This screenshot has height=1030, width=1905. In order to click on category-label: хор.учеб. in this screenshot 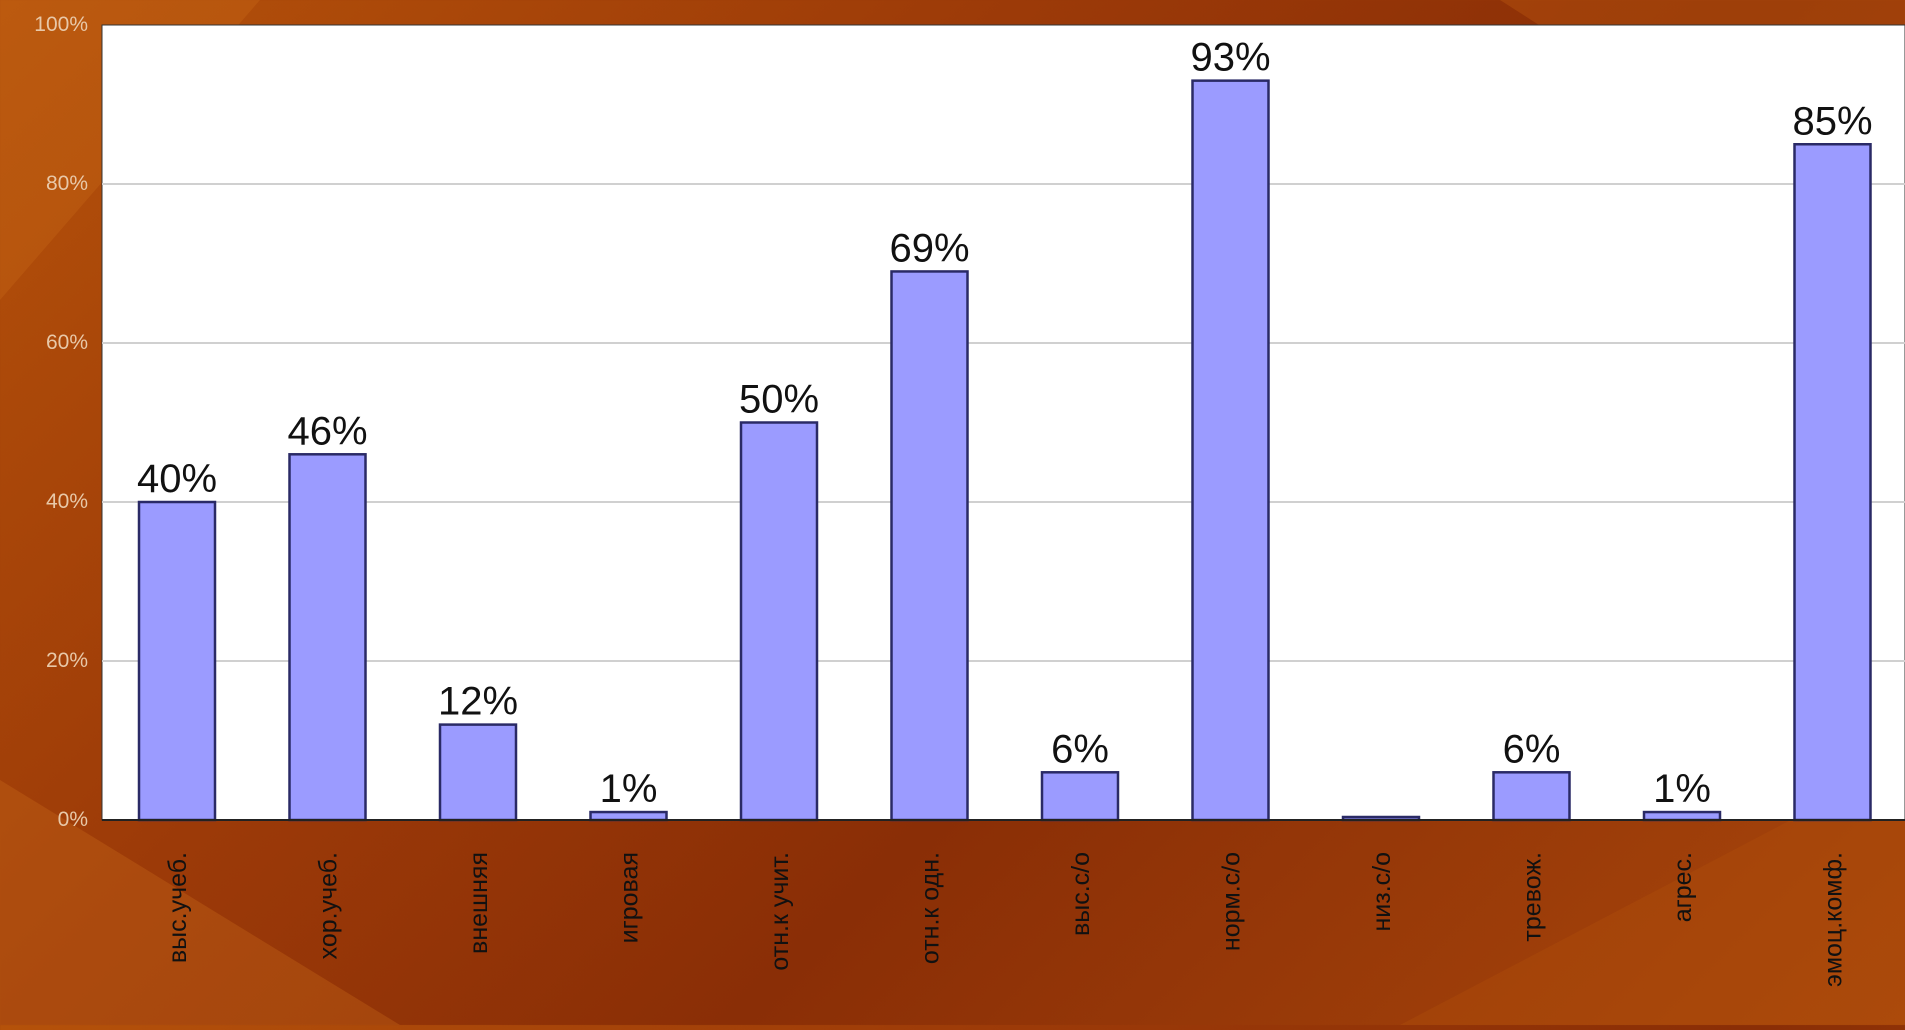, I will do `click(329, 905)`.